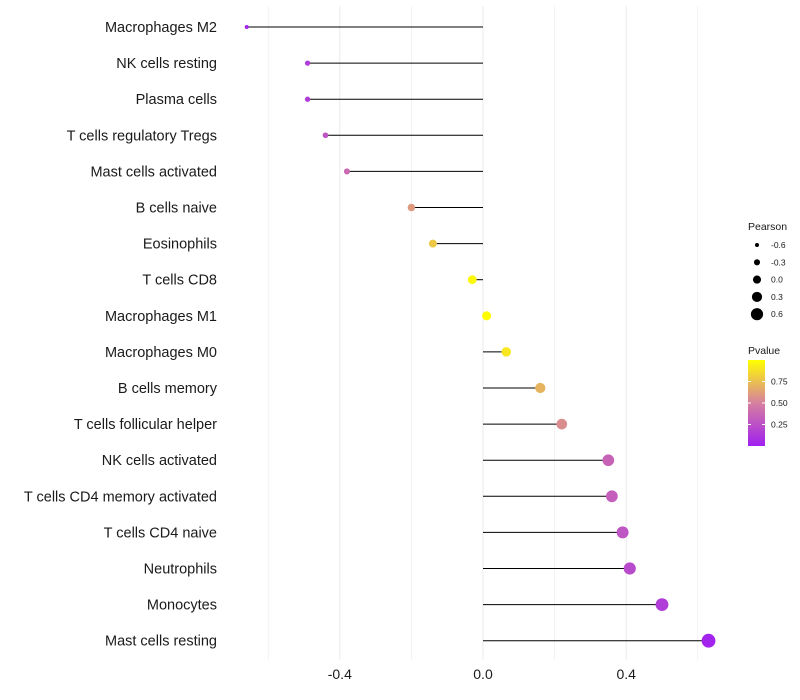  What do you see at coordinates (161, 353) in the screenshot?
I see `category-label: Macrophages M0` at bounding box center [161, 353].